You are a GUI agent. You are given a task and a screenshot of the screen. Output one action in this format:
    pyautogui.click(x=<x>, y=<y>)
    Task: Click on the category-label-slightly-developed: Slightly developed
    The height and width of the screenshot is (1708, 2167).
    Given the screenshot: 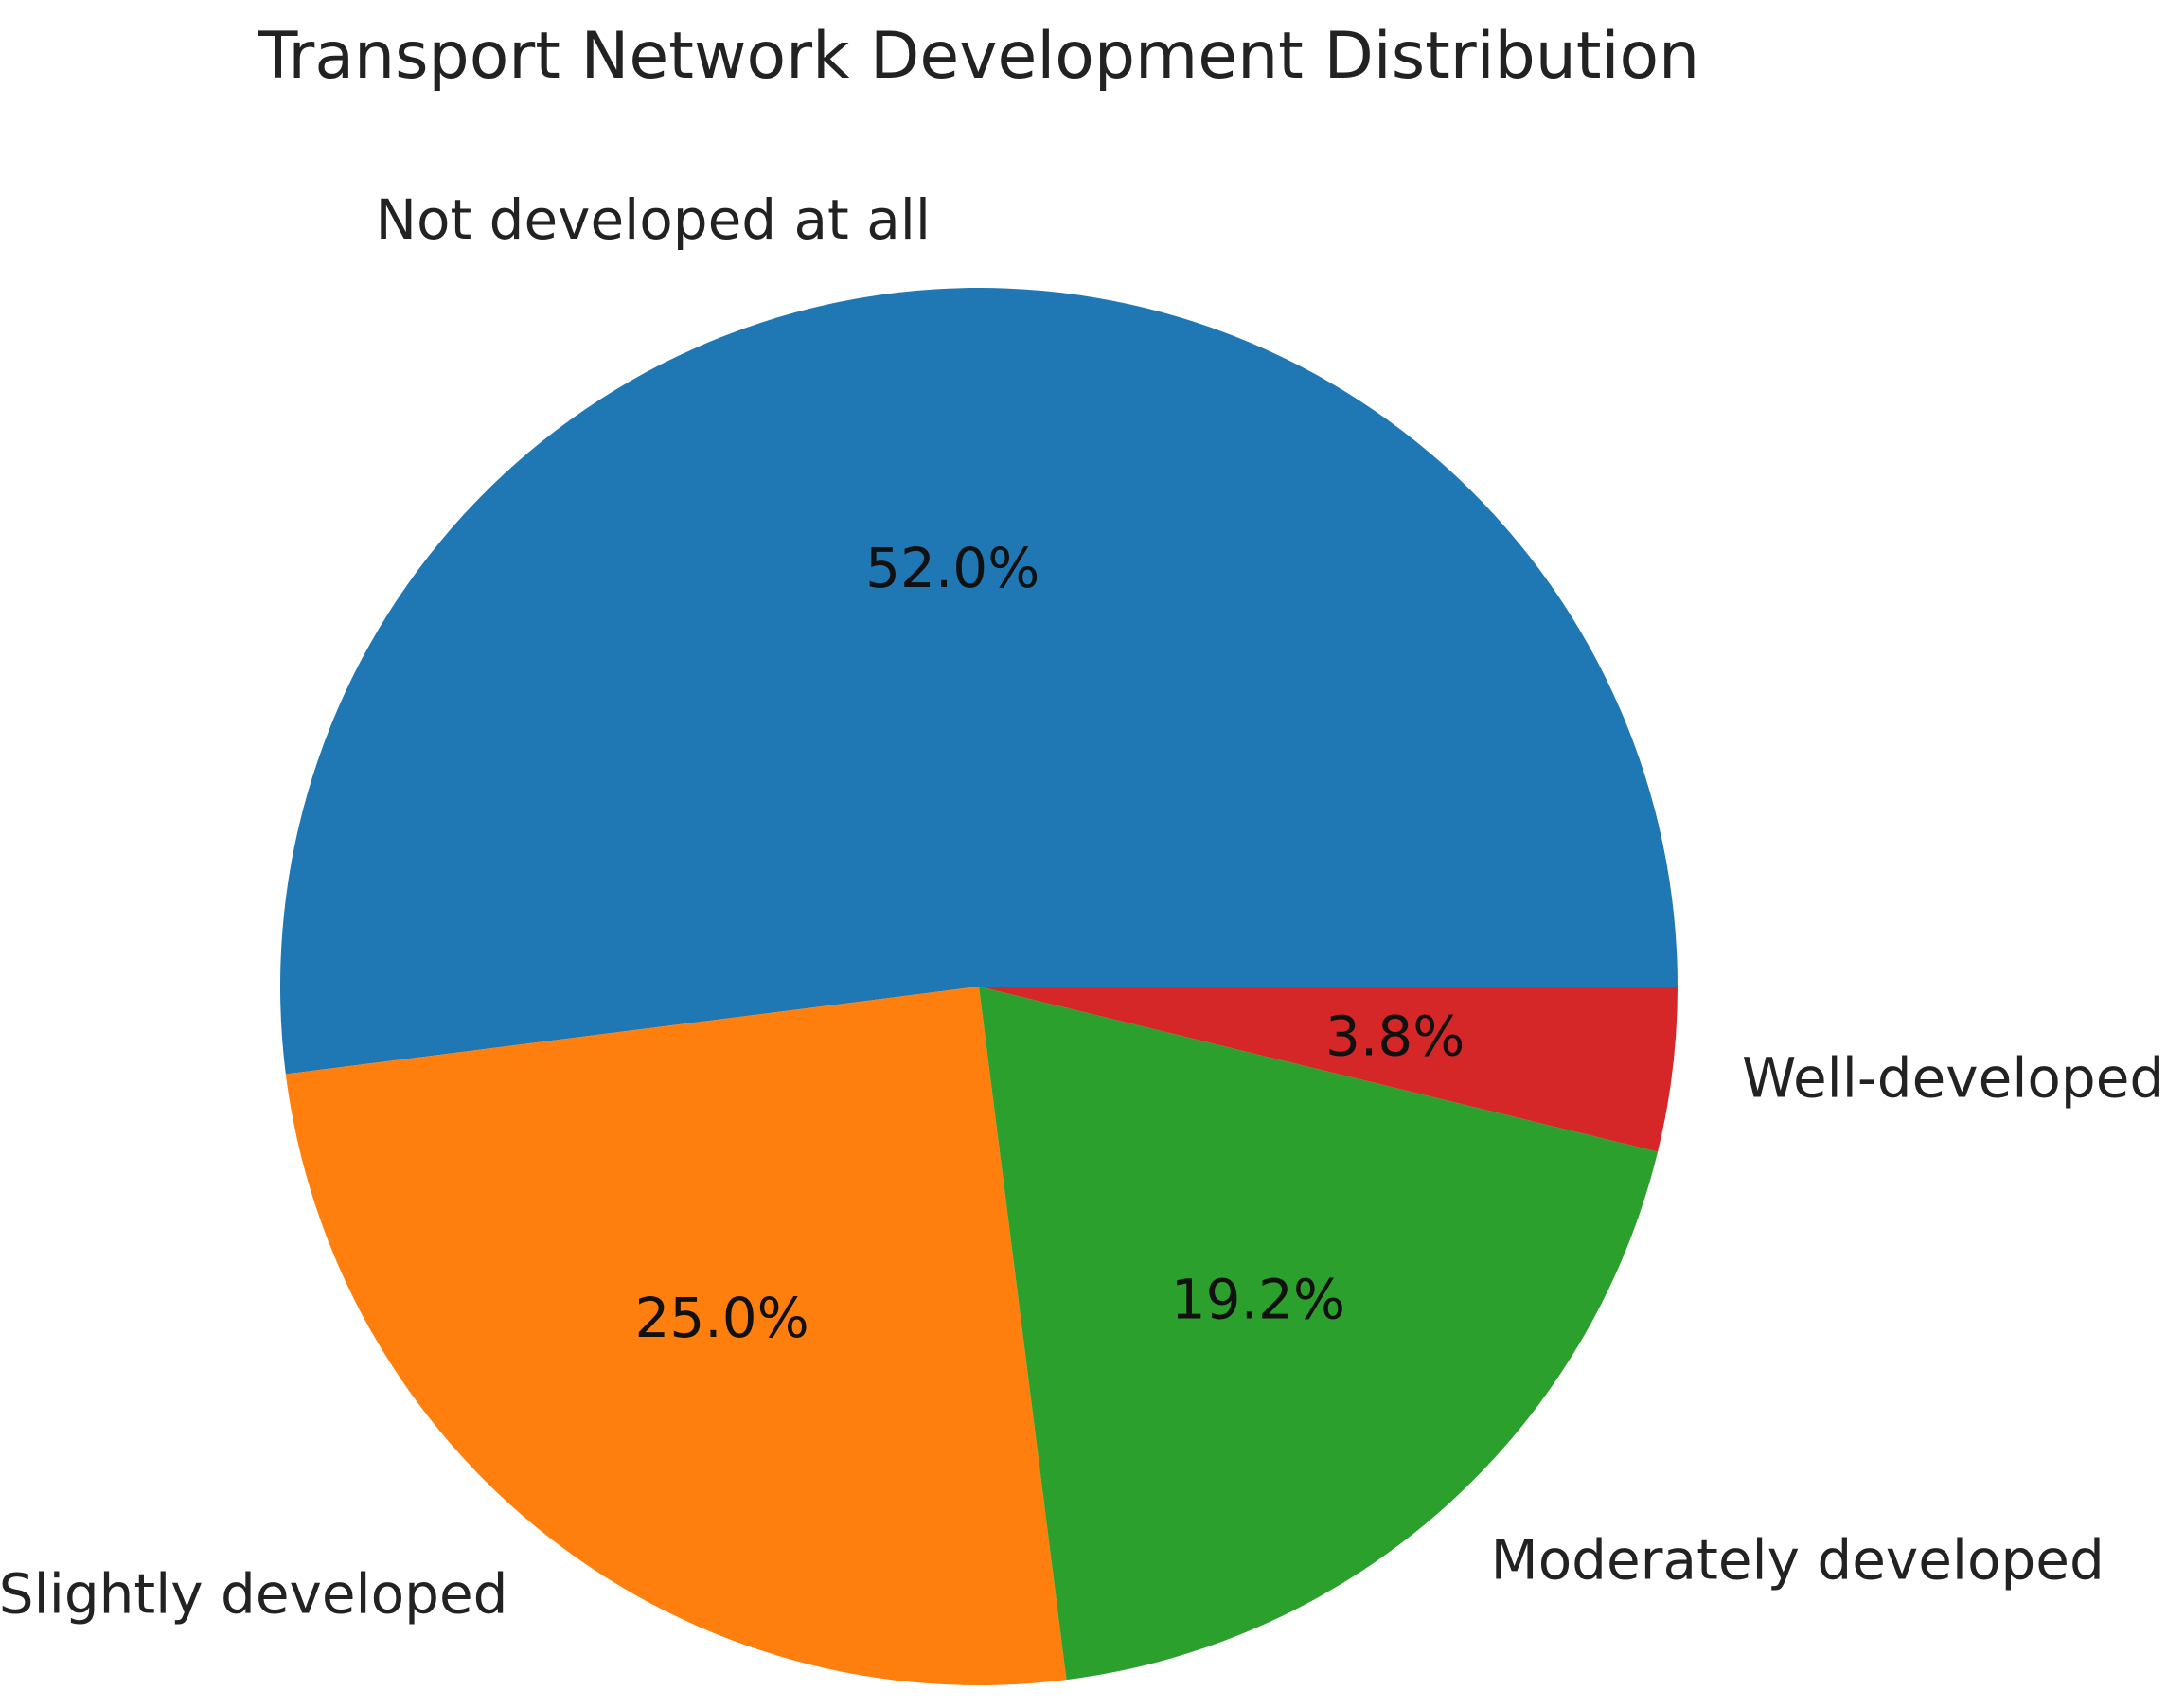 What is the action you would take?
    pyautogui.click(x=253, y=1593)
    